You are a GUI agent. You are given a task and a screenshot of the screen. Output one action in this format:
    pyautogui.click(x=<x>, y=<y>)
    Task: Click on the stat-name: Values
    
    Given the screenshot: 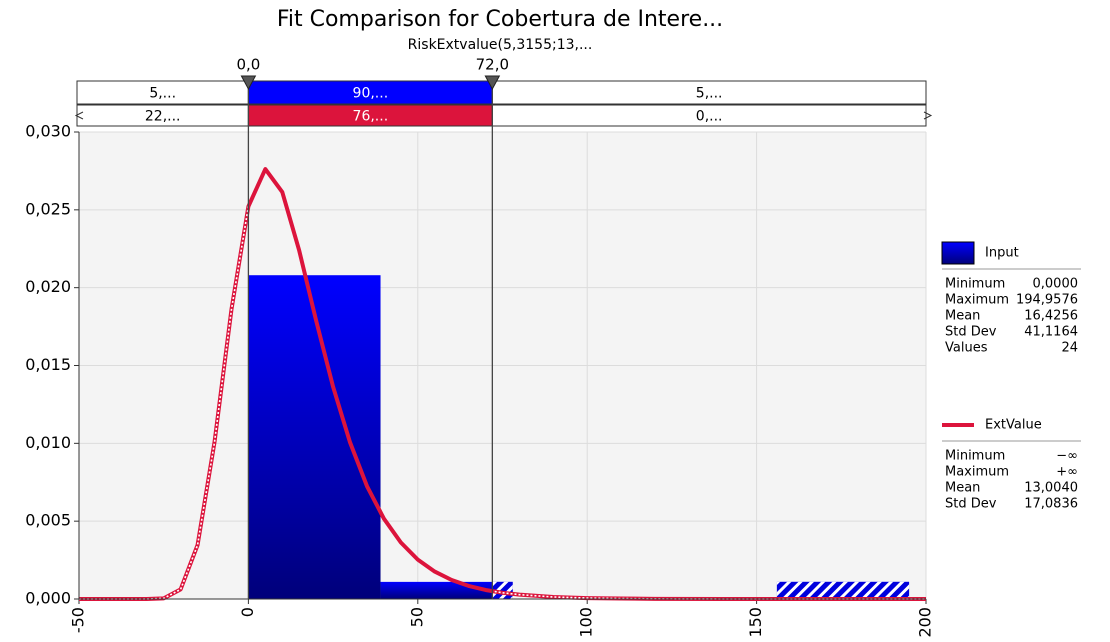 What is the action you would take?
    pyautogui.click(x=966, y=348)
    